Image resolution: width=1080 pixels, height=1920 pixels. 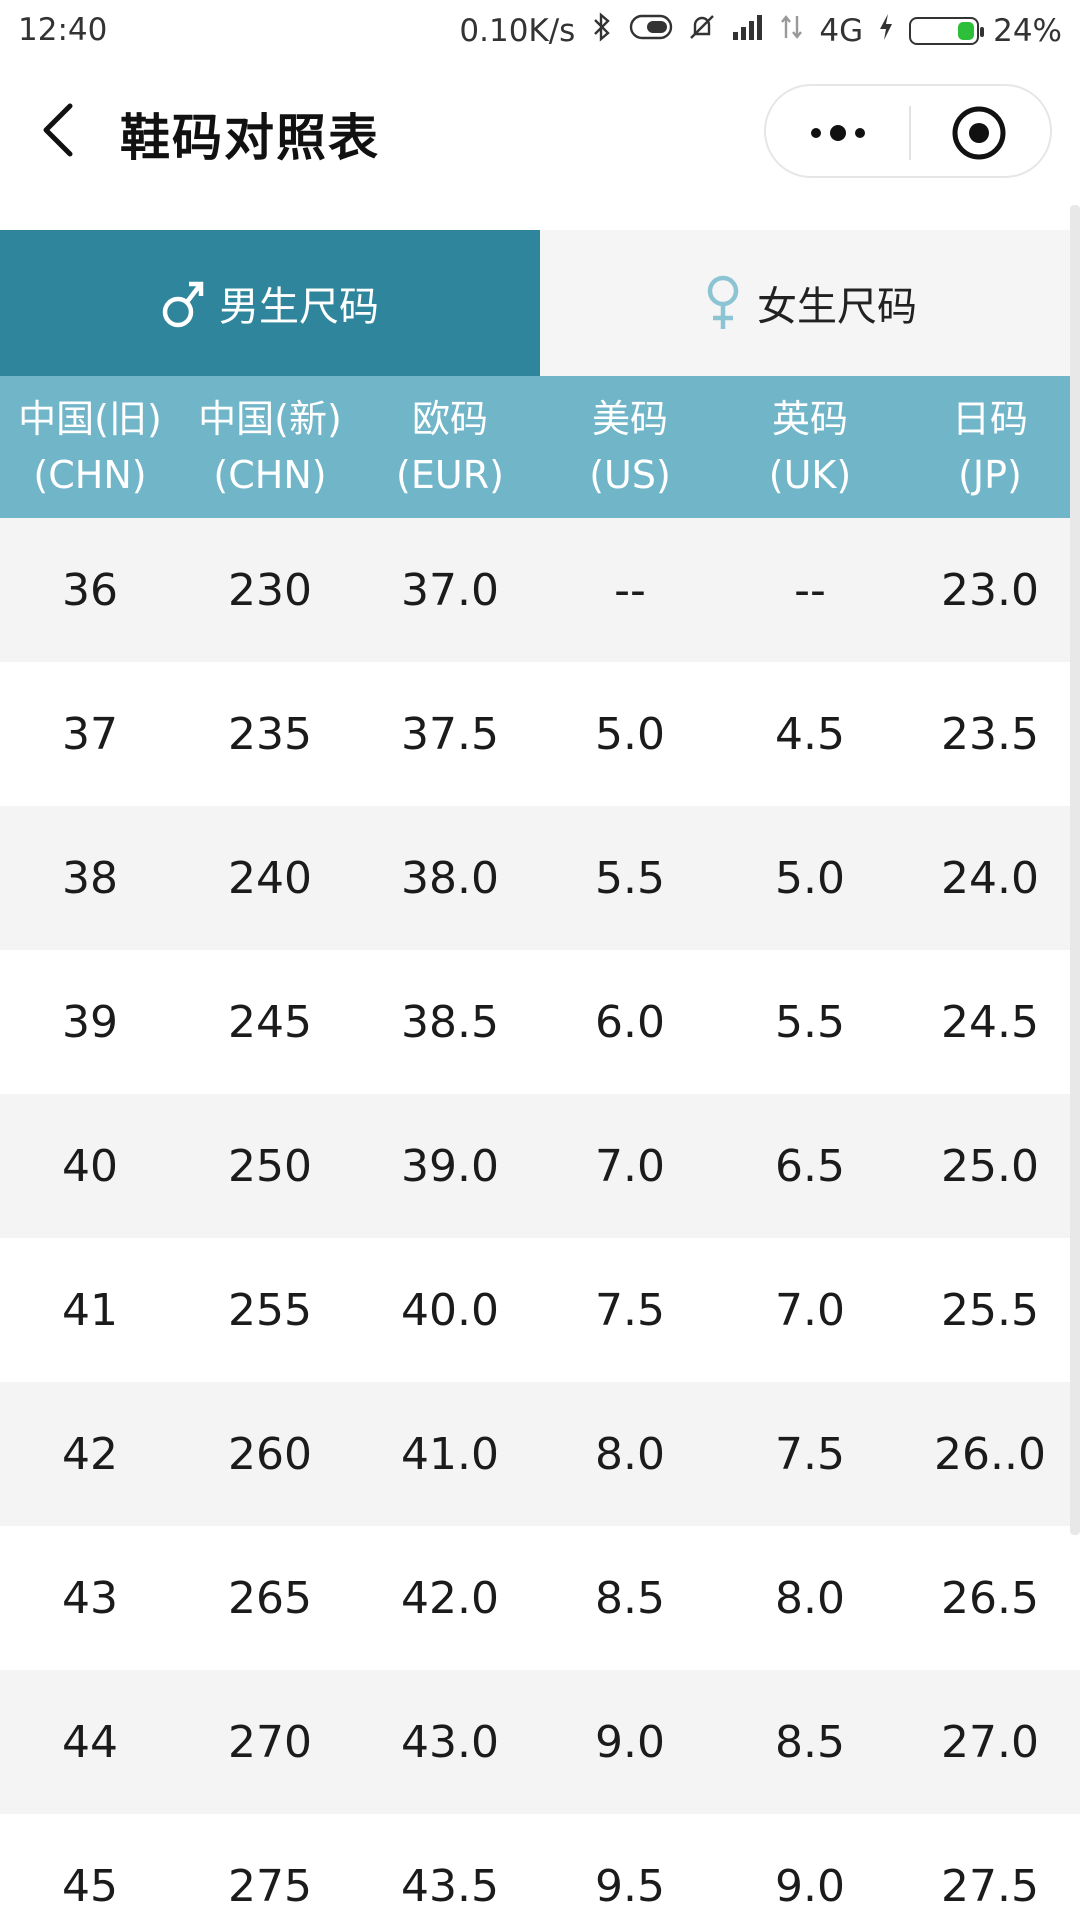 What do you see at coordinates (90, 1166) in the screenshot?
I see `table-cell: 40` at bounding box center [90, 1166].